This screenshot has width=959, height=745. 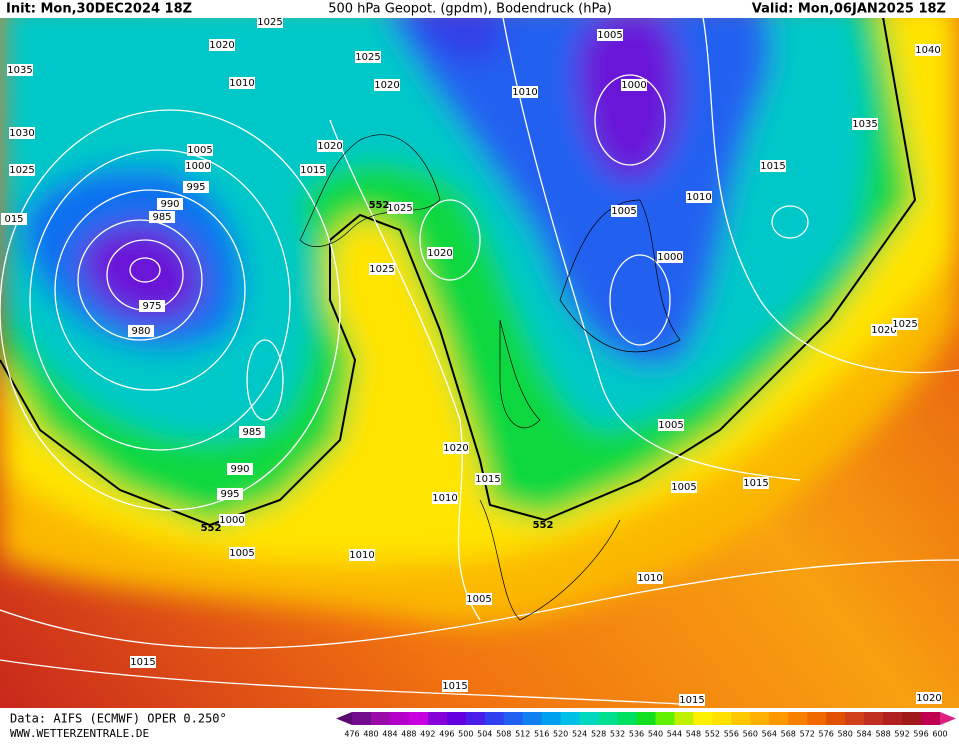 I want to click on scale-label: 508, so click(x=503, y=734).